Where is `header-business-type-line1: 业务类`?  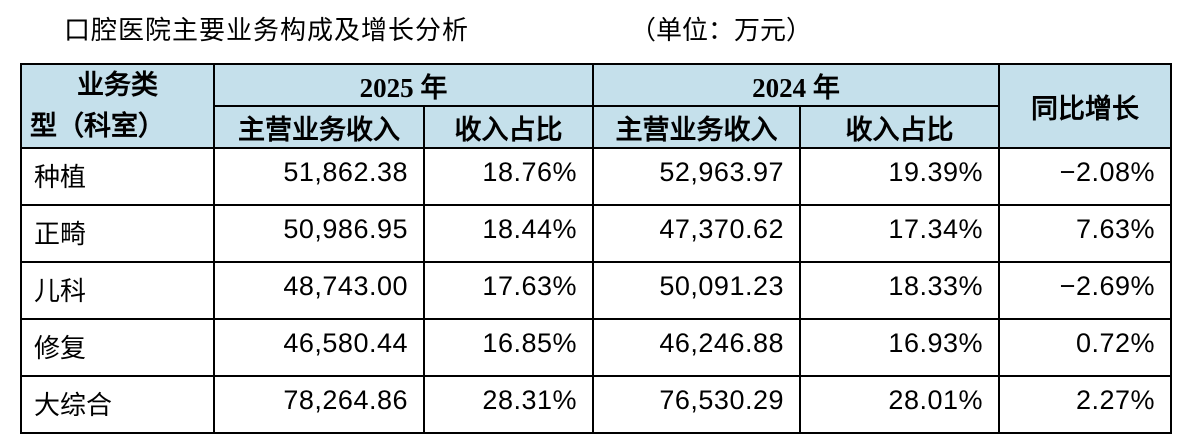 header-business-type-line1: 业务类 is located at coordinates (117, 85).